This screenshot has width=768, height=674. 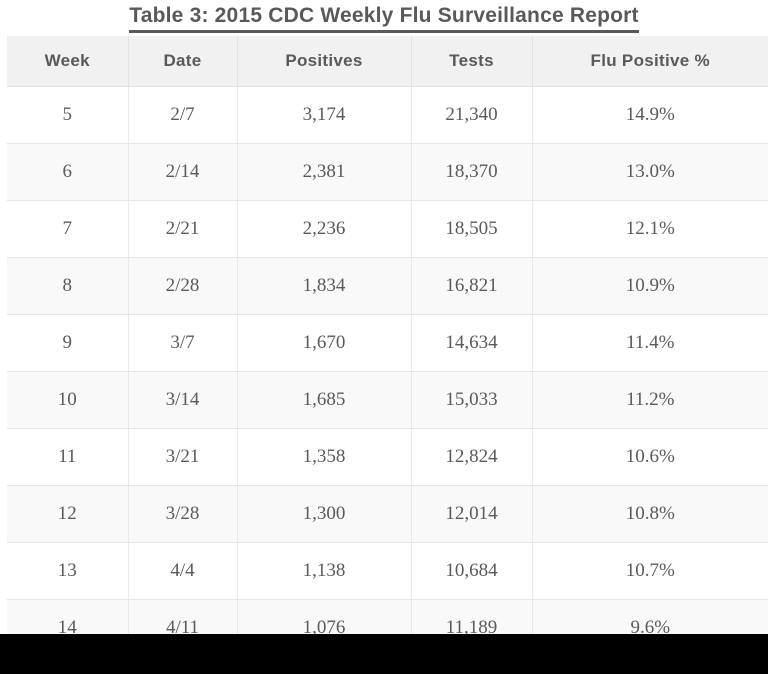 I want to click on table-row: 13 4/4 1,138 10,684 10.7%, so click(x=387, y=571).